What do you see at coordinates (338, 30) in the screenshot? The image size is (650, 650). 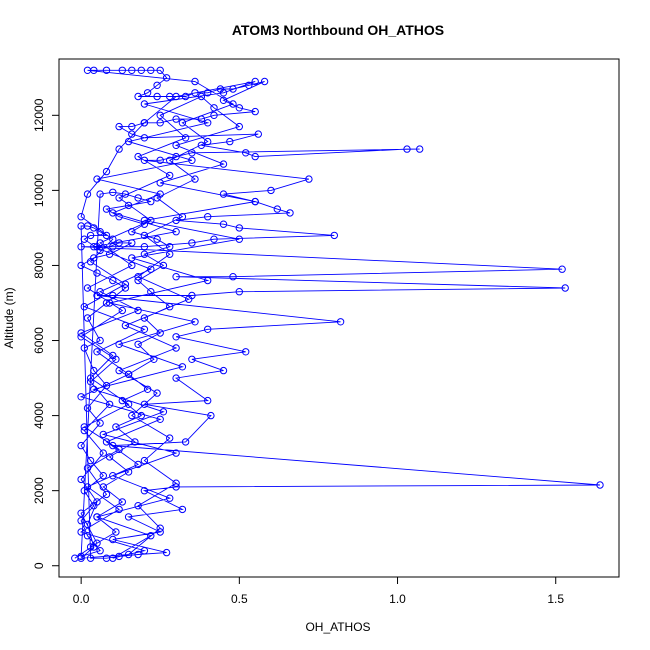 I see `chart-title: ATOM3 Northbound OH_ATHOS` at bounding box center [338, 30].